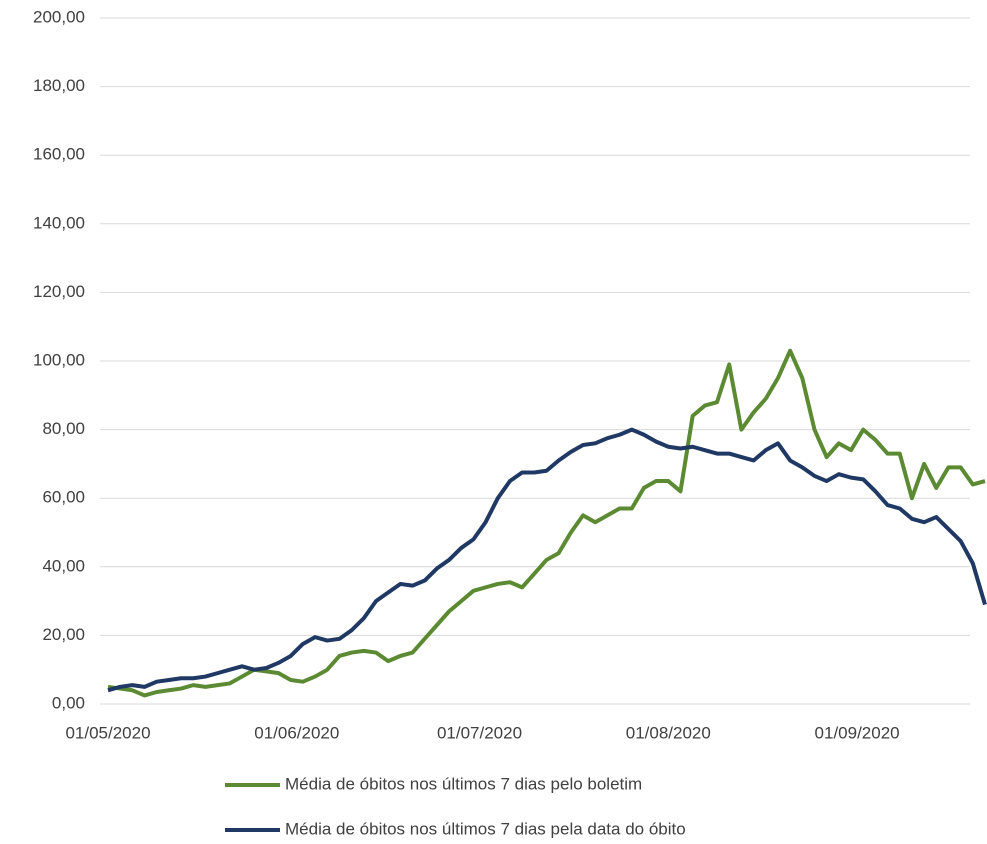 This screenshot has height=844, width=987. Describe the element at coordinates (63, 634) in the screenshot. I see `y-tick-label: 20,00` at that location.